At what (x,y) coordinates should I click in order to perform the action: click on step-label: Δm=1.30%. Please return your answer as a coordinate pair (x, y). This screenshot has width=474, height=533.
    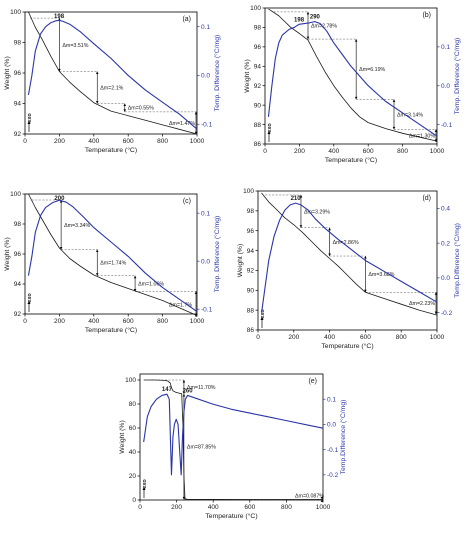
    Looking at the image, I should click on (422, 137).